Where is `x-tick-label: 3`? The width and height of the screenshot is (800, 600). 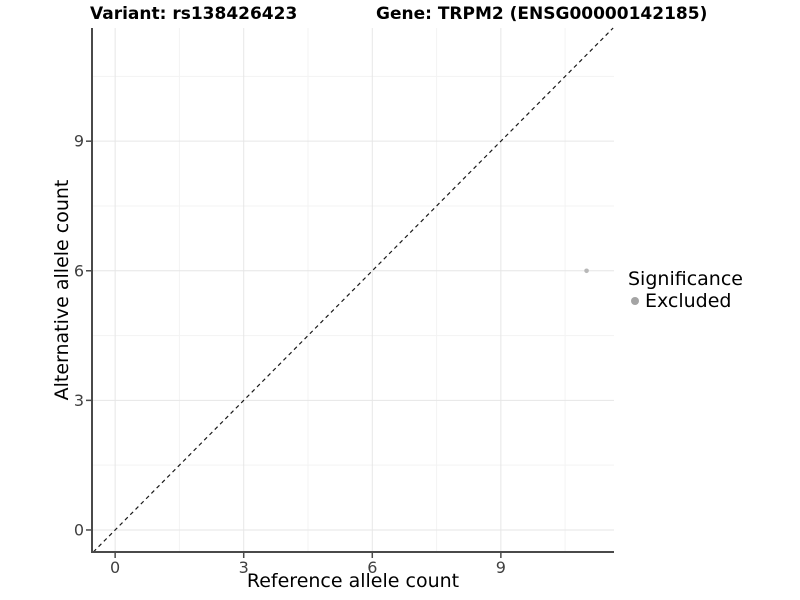 x-tick-label: 3 is located at coordinates (244, 567).